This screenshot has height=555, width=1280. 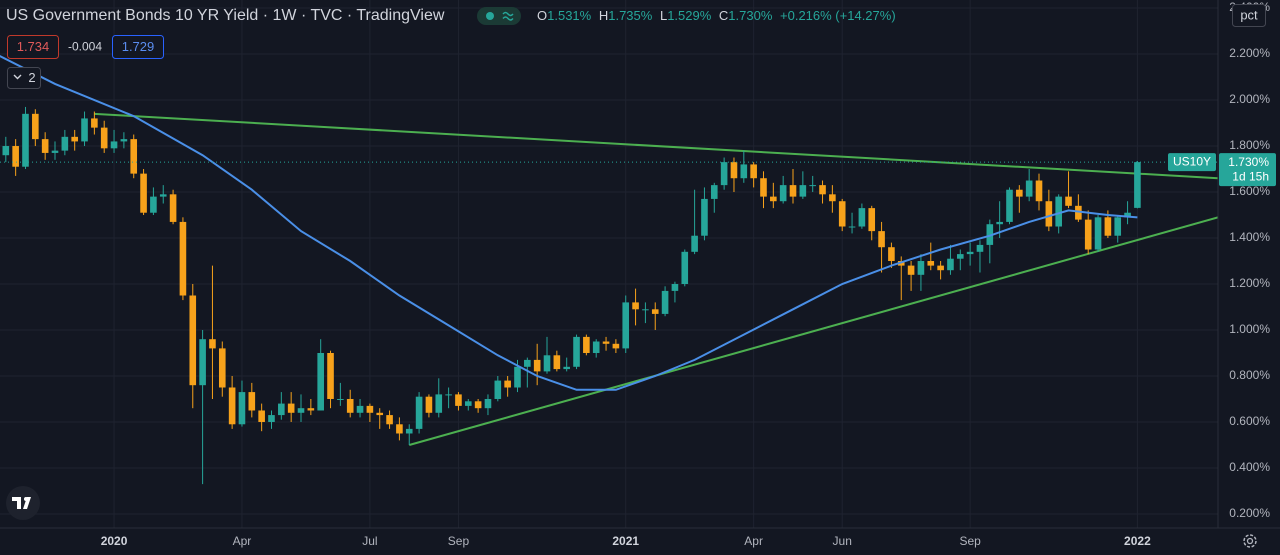 What do you see at coordinates (31, 77) in the screenshot?
I see `collapsed-count: 2` at bounding box center [31, 77].